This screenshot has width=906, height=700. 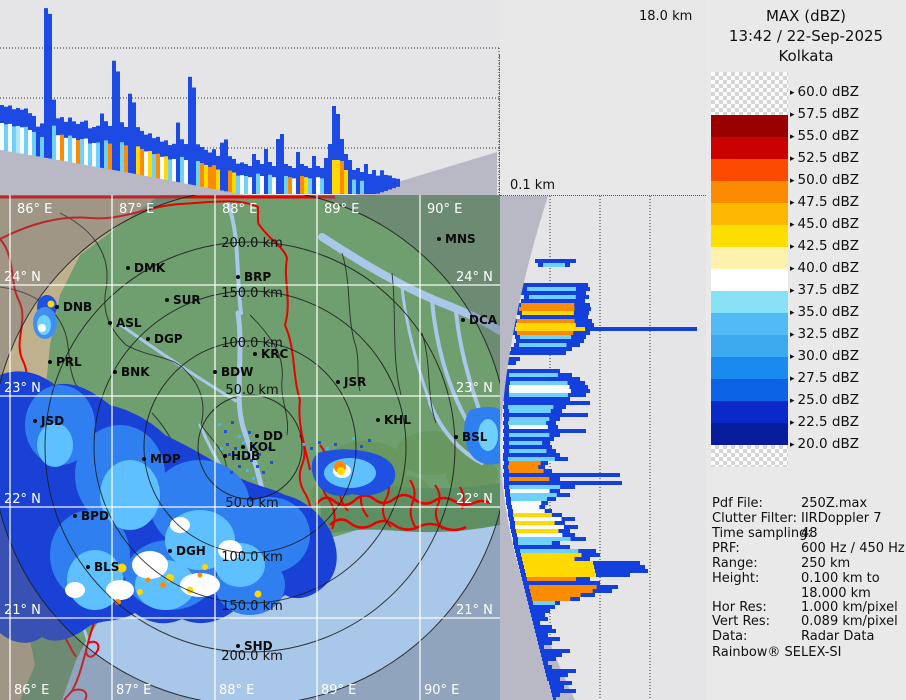 What do you see at coordinates (537, 573) in the screenshot?
I see `beam-blind-wedge-bottom` at bounding box center [537, 573].